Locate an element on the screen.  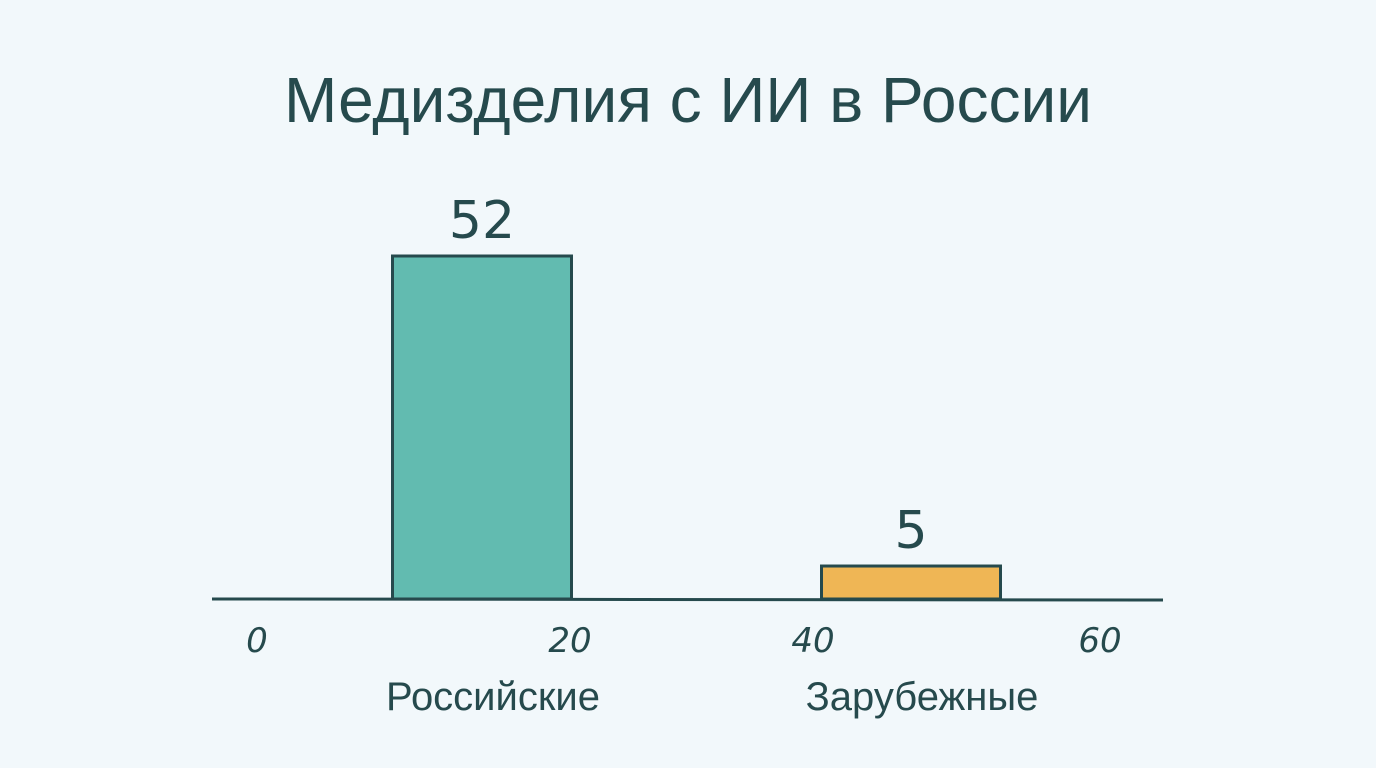
bar-value-label: 52 is located at coordinates (482, 221).